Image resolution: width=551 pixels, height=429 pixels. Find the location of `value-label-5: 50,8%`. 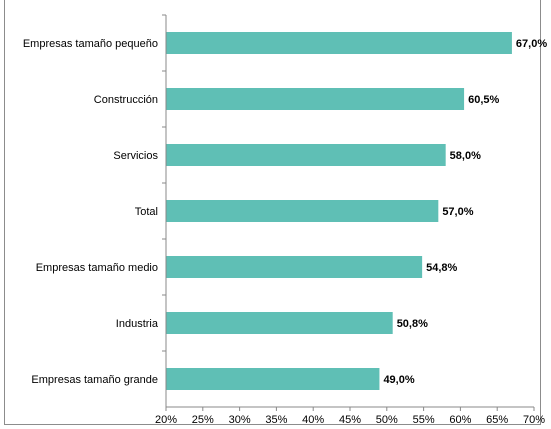

value-label-5: 50,8% is located at coordinates (412, 324).